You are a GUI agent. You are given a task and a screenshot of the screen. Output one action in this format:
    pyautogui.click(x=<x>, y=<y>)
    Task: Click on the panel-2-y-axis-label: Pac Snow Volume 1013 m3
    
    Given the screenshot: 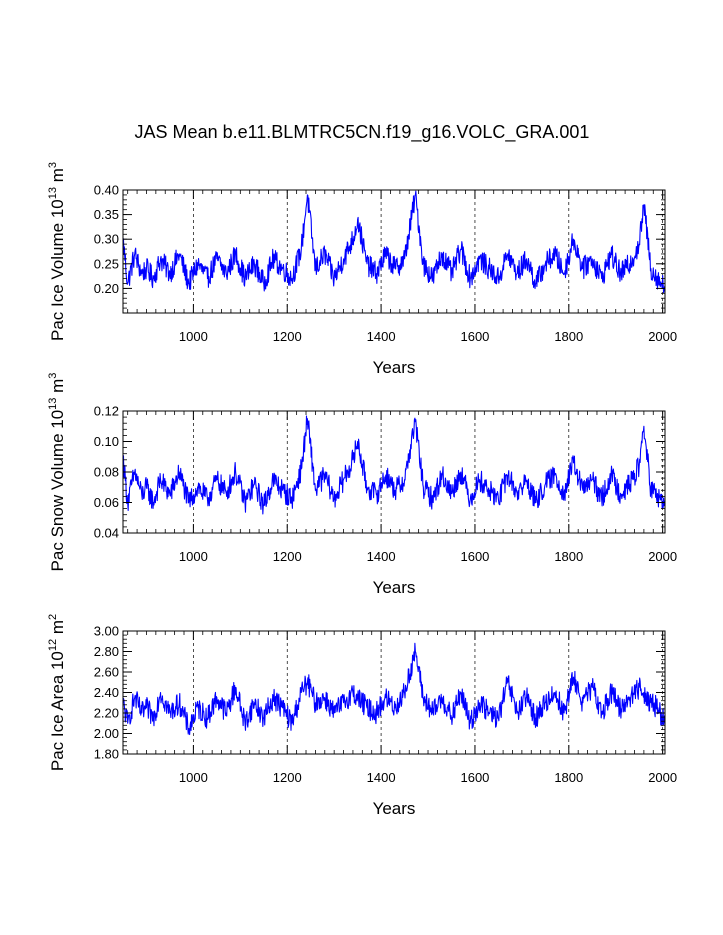 What is the action you would take?
    pyautogui.click(x=57, y=472)
    